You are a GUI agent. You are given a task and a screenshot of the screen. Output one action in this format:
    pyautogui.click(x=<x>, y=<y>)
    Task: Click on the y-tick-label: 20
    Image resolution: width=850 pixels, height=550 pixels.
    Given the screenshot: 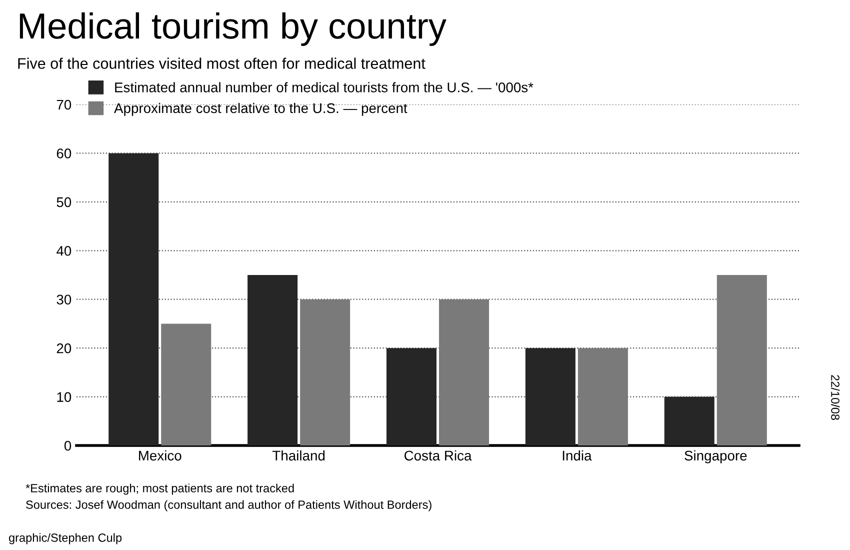 What is the action you would take?
    pyautogui.click(x=64, y=348)
    